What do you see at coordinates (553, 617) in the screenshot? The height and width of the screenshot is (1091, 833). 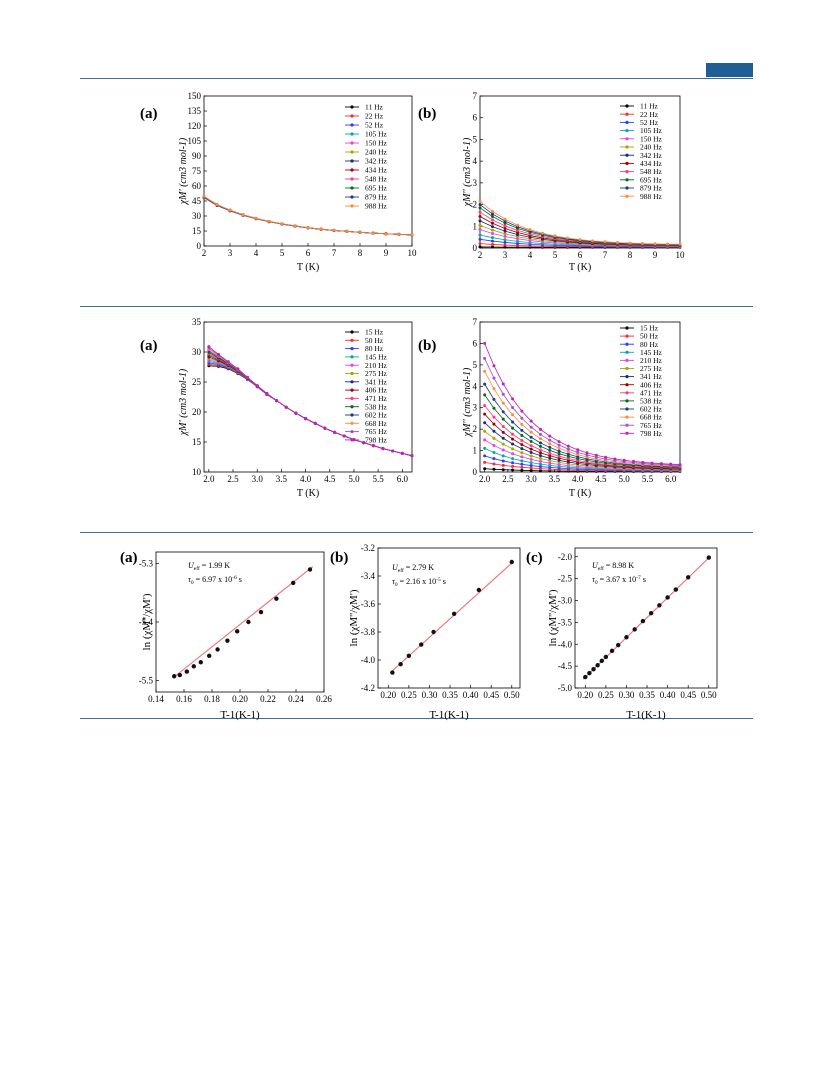 I see `fig3c-y-axis-label: ln (χM''/χM')` at bounding box center [553, 617].